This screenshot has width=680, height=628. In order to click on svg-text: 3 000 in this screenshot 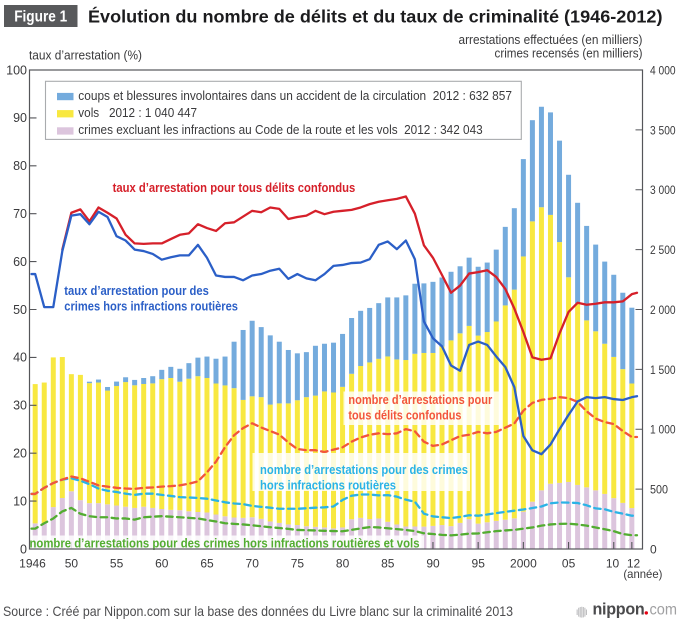, I will do `click(663, 190)`.